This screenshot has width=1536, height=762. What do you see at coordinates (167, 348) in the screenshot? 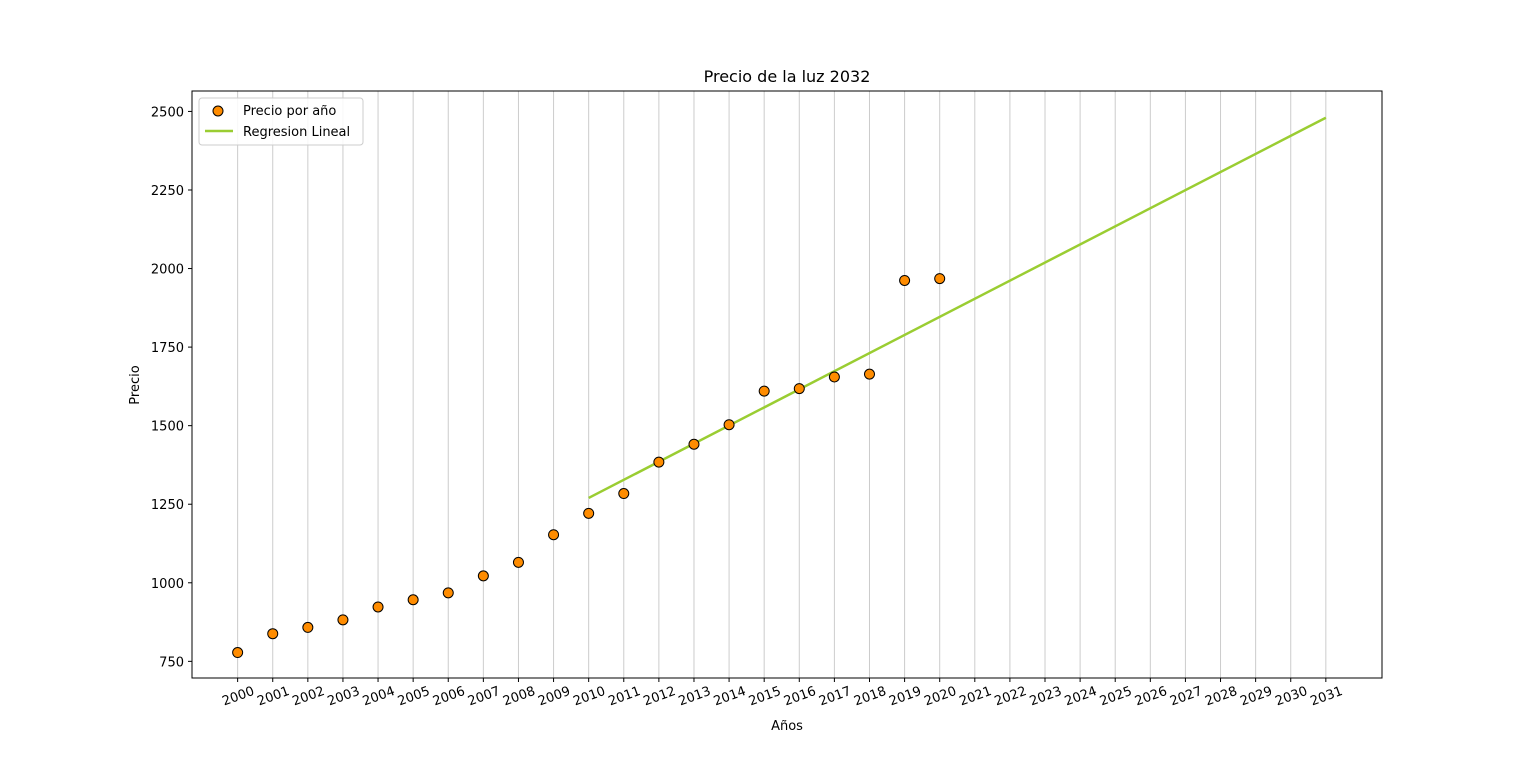
I see `y-tick-label: 1750` at bounding box center [167, 348].